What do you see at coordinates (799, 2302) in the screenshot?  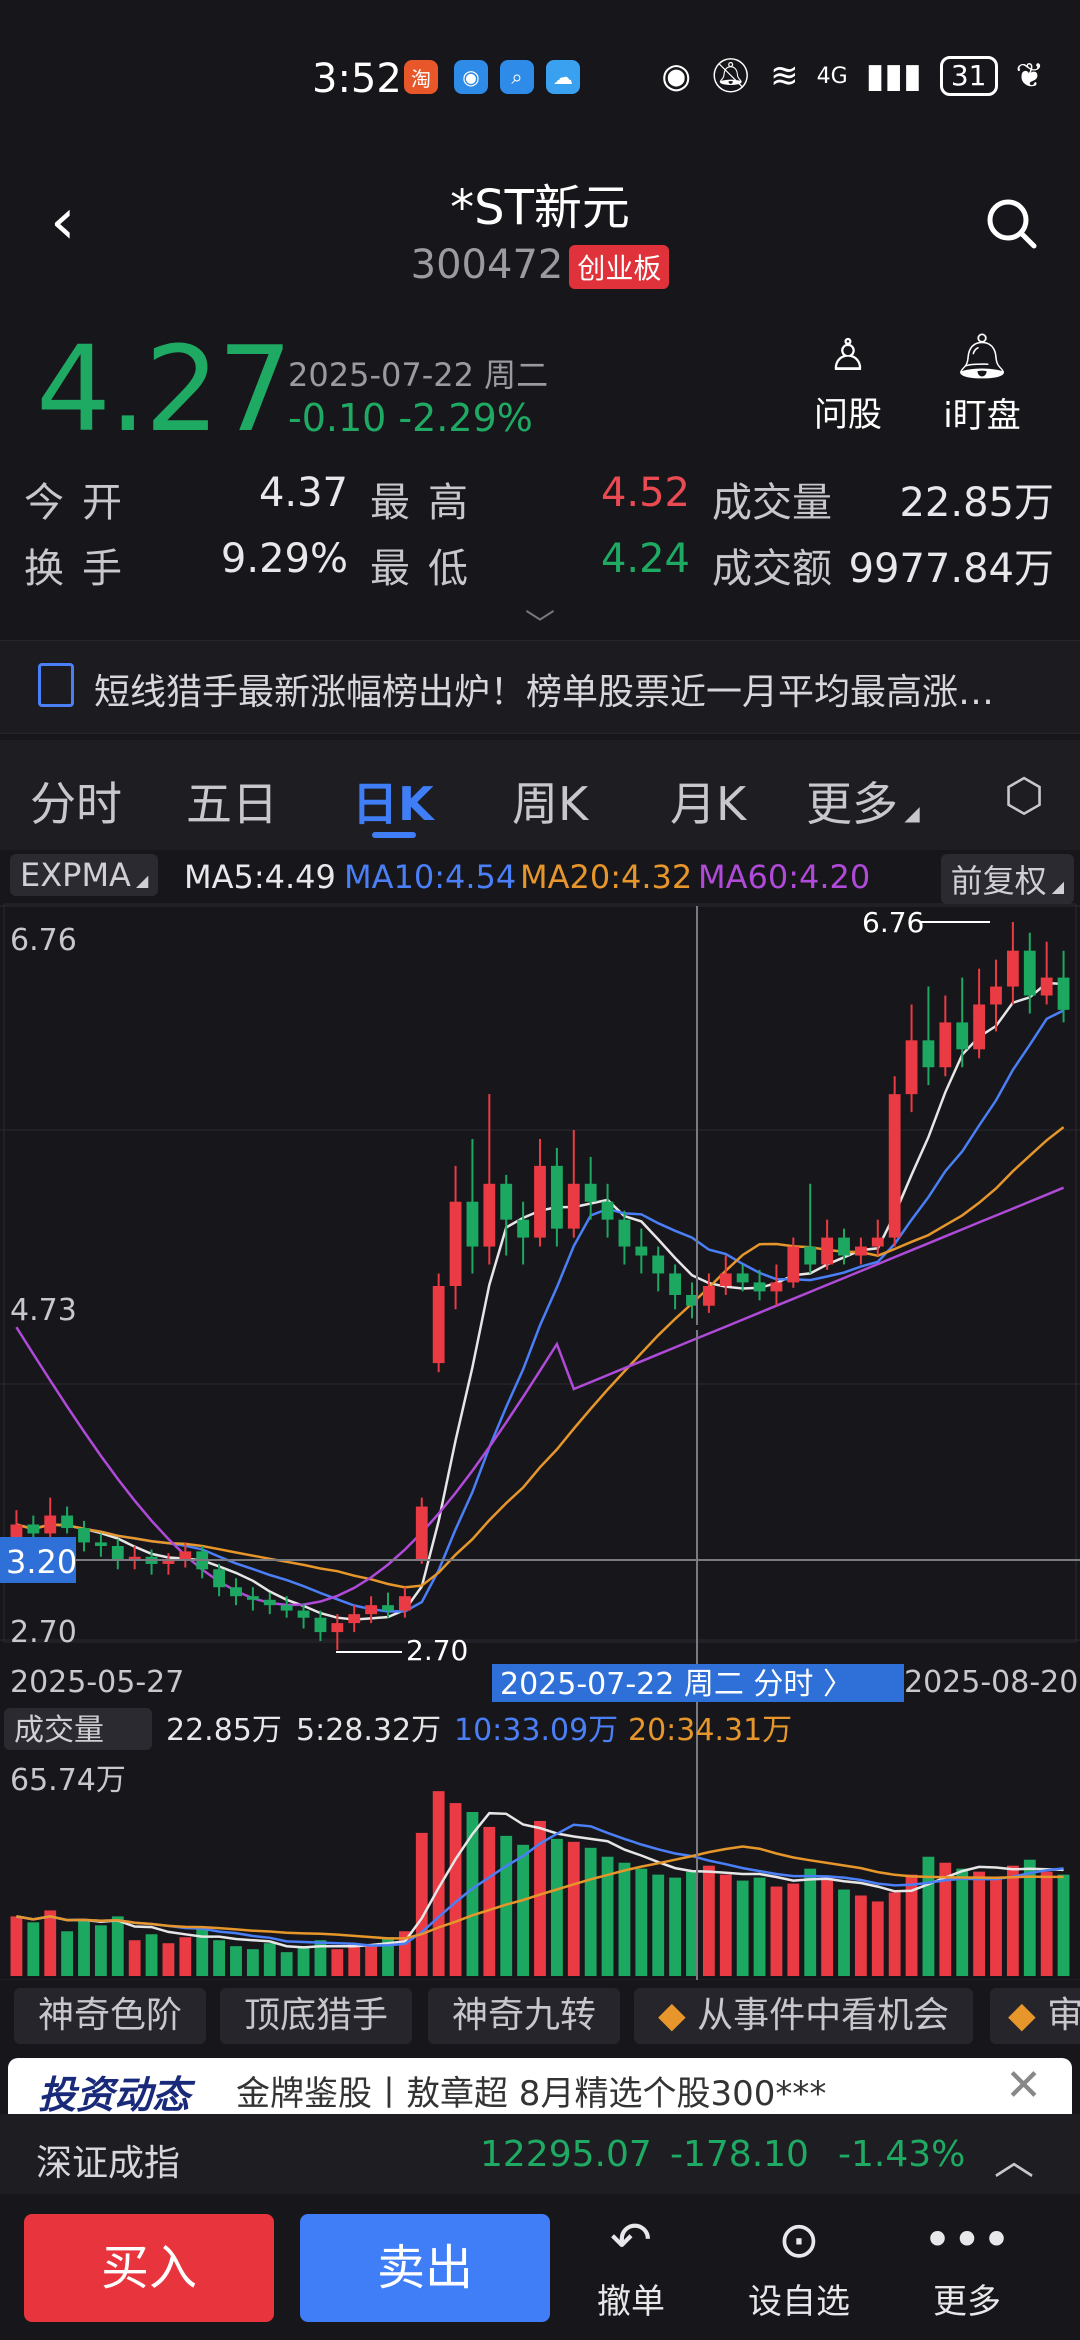 I see `add-watchlist-label: 设自选` at bounding box center [799, 2302].